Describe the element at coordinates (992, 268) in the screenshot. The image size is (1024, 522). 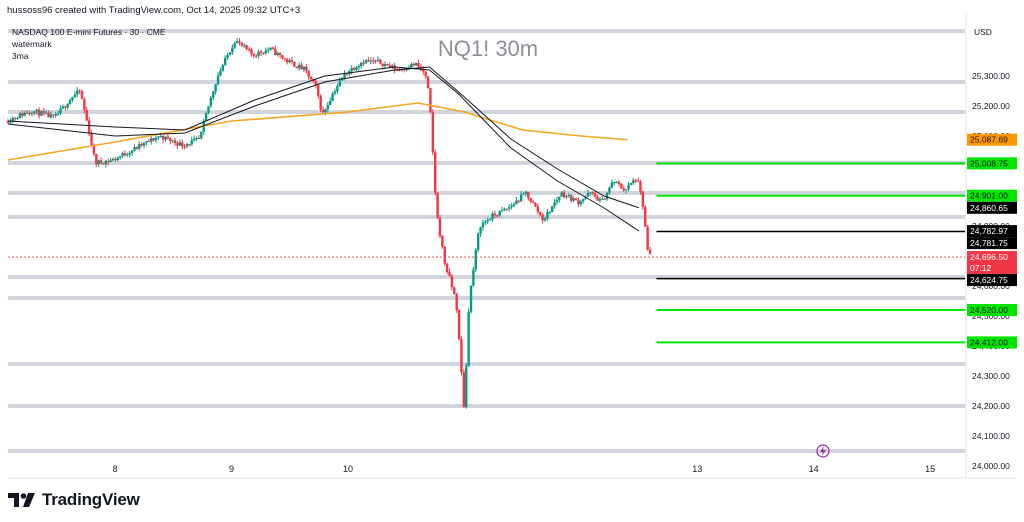
I see `price-badge-red-sub` at that location.